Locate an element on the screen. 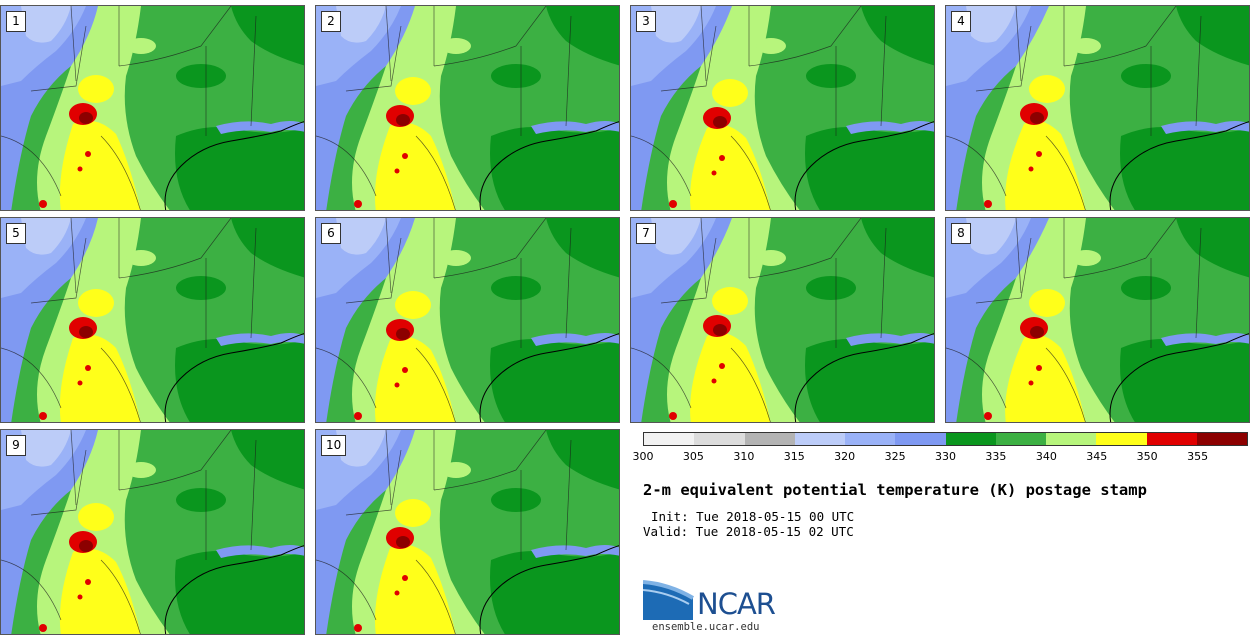  panel-label: 6 is located at coordinates (331, 233).